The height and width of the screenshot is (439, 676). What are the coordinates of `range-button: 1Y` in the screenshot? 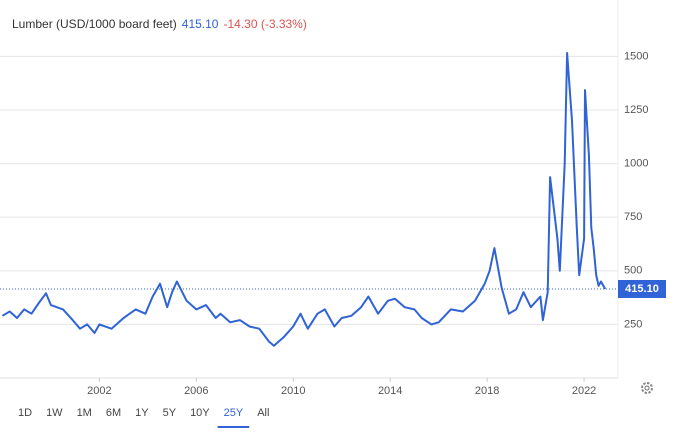 It's located at (142, 413).